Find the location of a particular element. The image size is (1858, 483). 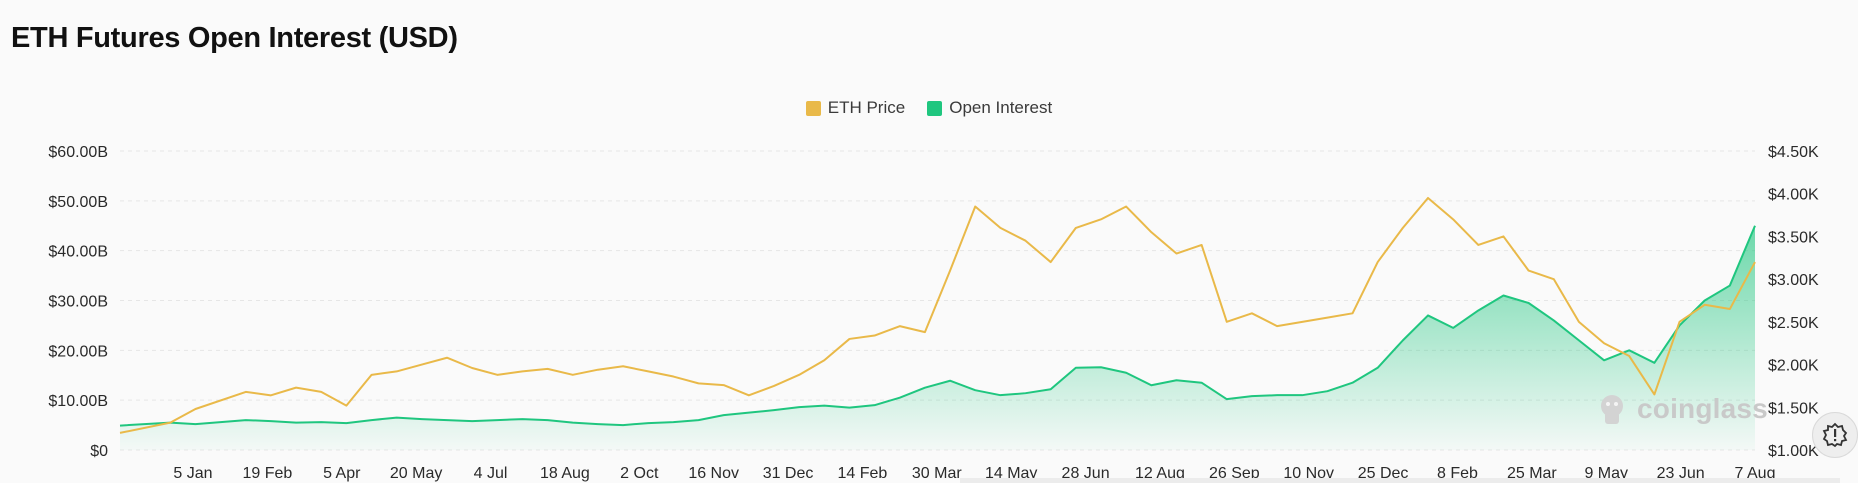

alert-icon is located at coordinates (1835, 435).